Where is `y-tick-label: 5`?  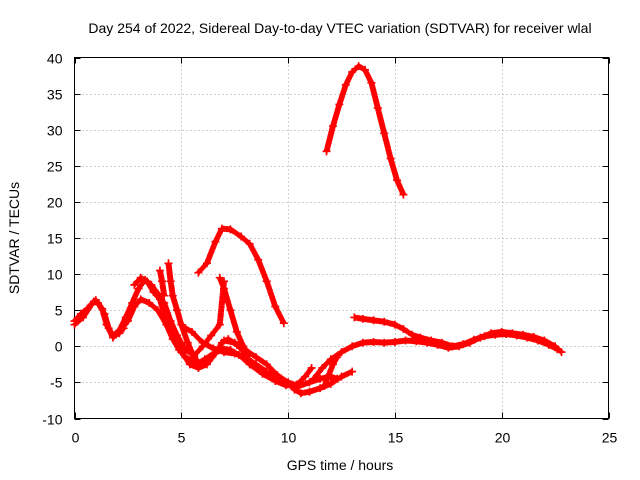 y-tick-label: 5 is located at coordinates (59, 311).